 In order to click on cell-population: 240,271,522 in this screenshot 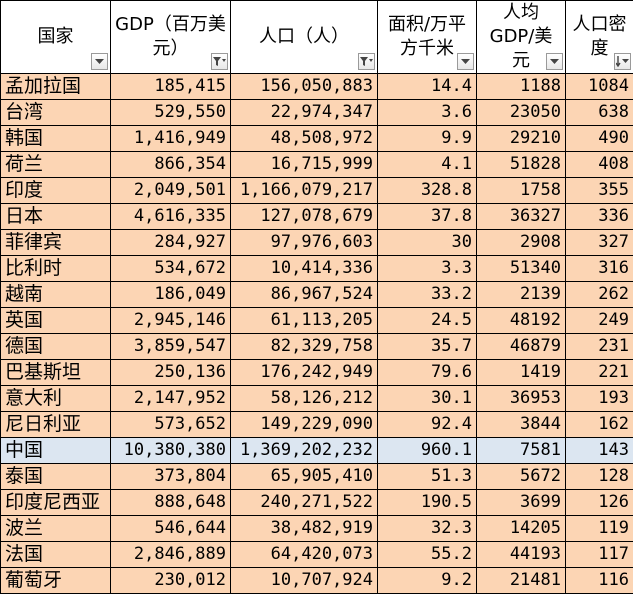, I will do `click(304, 503)`.